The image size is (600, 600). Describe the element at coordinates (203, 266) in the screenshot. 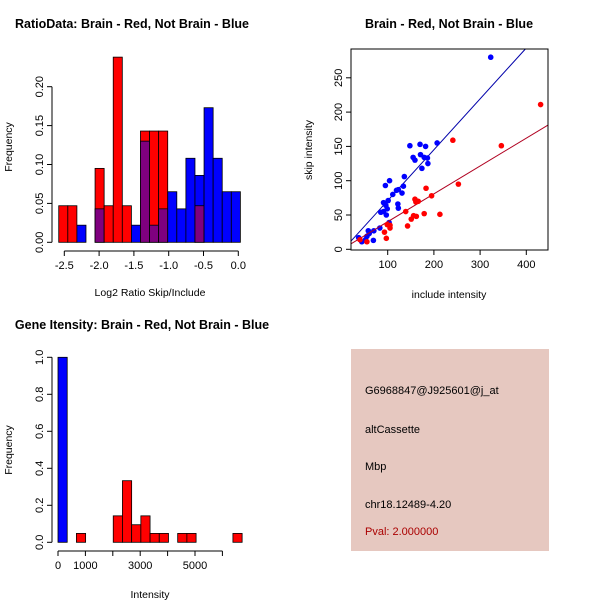

I see `ratio-x-tick-label: -0.5` at that location.